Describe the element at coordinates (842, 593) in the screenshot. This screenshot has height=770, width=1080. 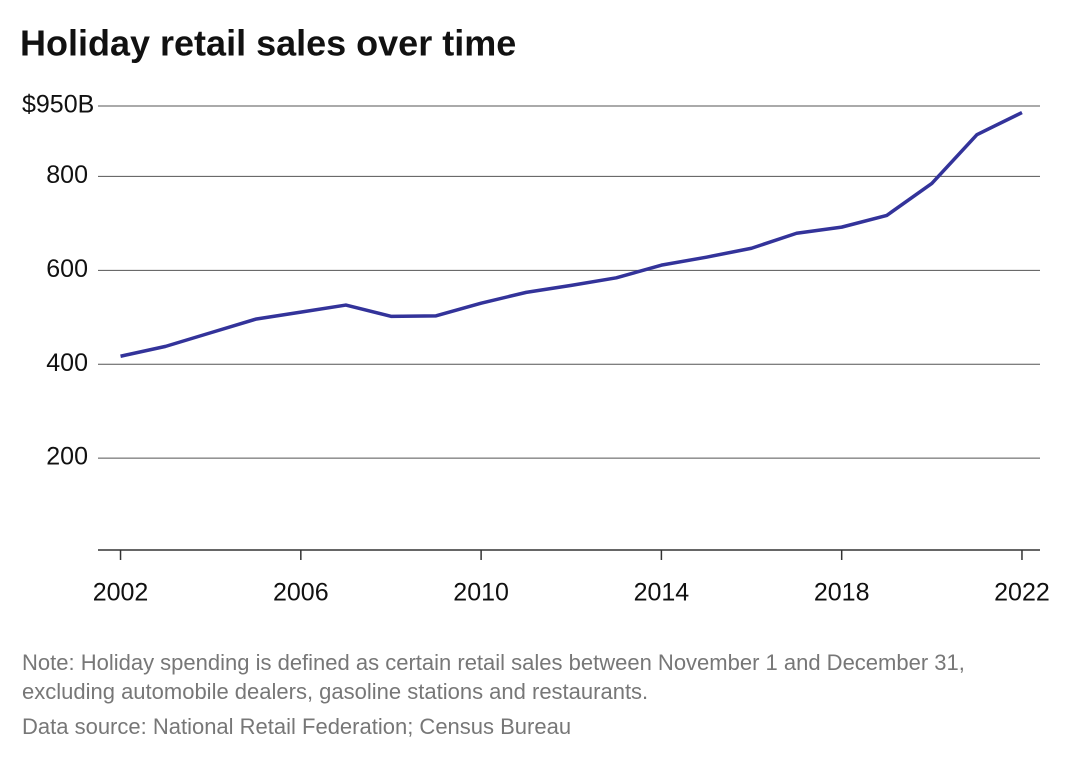
I see `x-tick-label: 2018` at that location.